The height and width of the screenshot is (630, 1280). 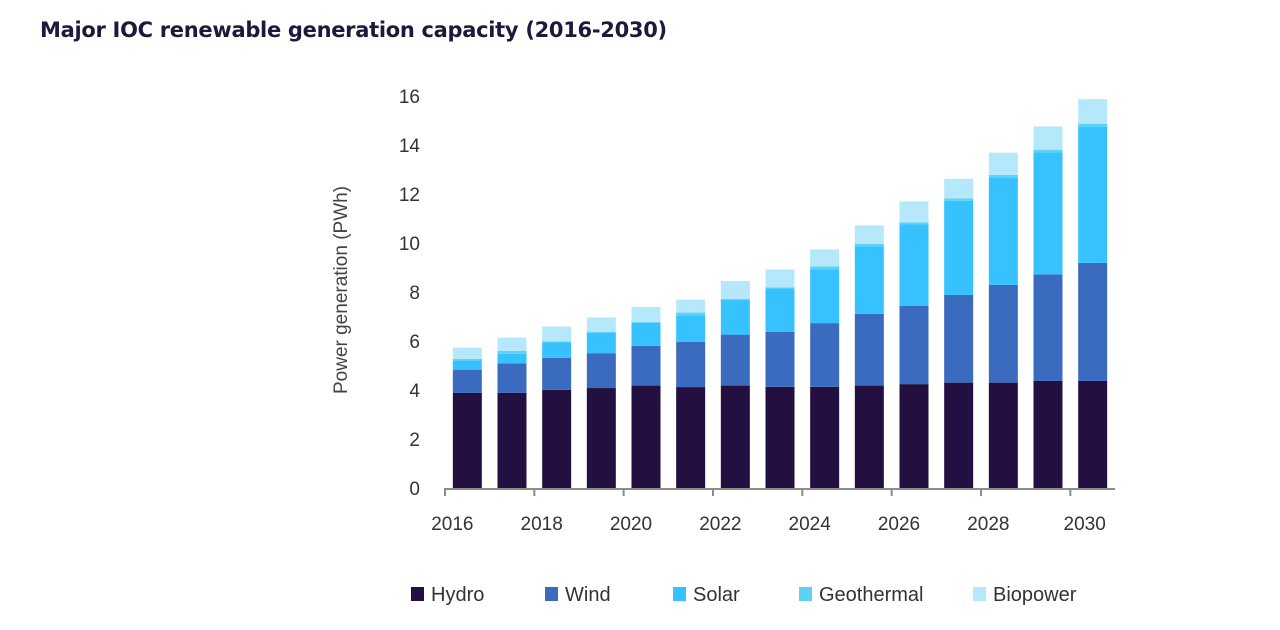 I want to click on bar-segment-wind-2023, so click(x=780, y=359).